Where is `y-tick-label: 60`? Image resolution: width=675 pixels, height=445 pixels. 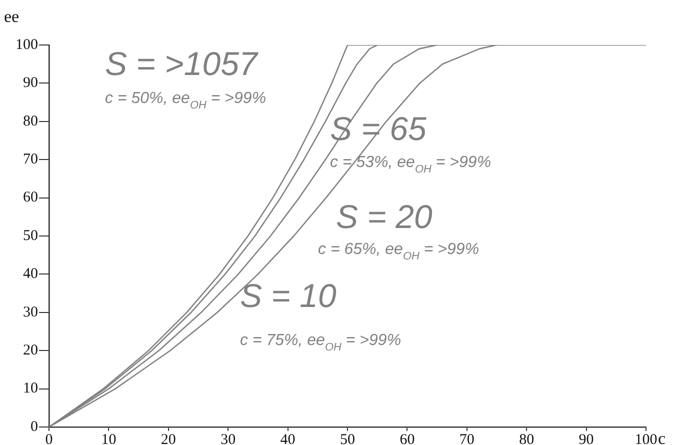 y-tick-label: 60 is located at coordinates (30, 198).